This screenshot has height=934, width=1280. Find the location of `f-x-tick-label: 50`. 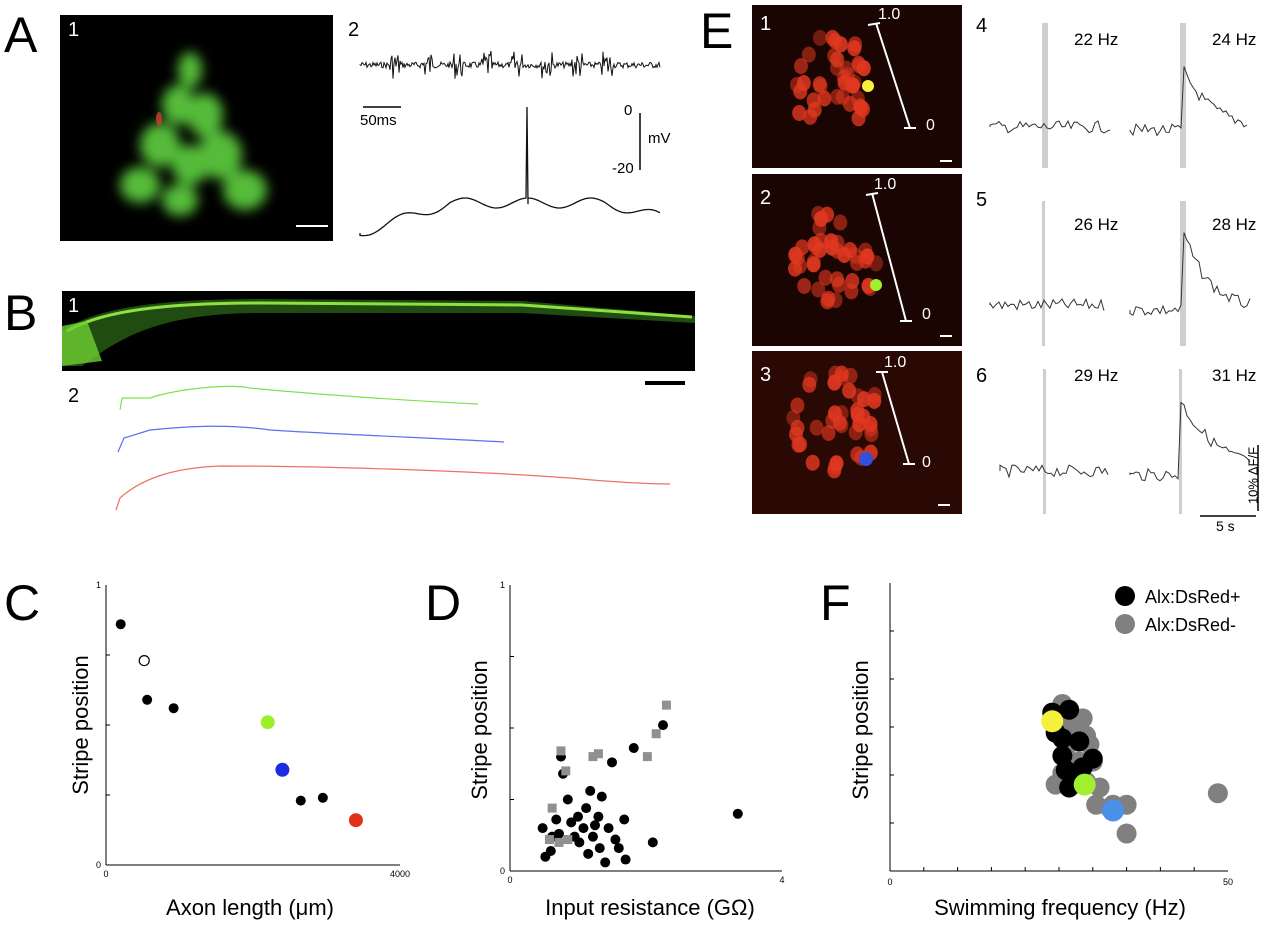

f-x-tick-label: 50 is located at coordinates (1228, 882).